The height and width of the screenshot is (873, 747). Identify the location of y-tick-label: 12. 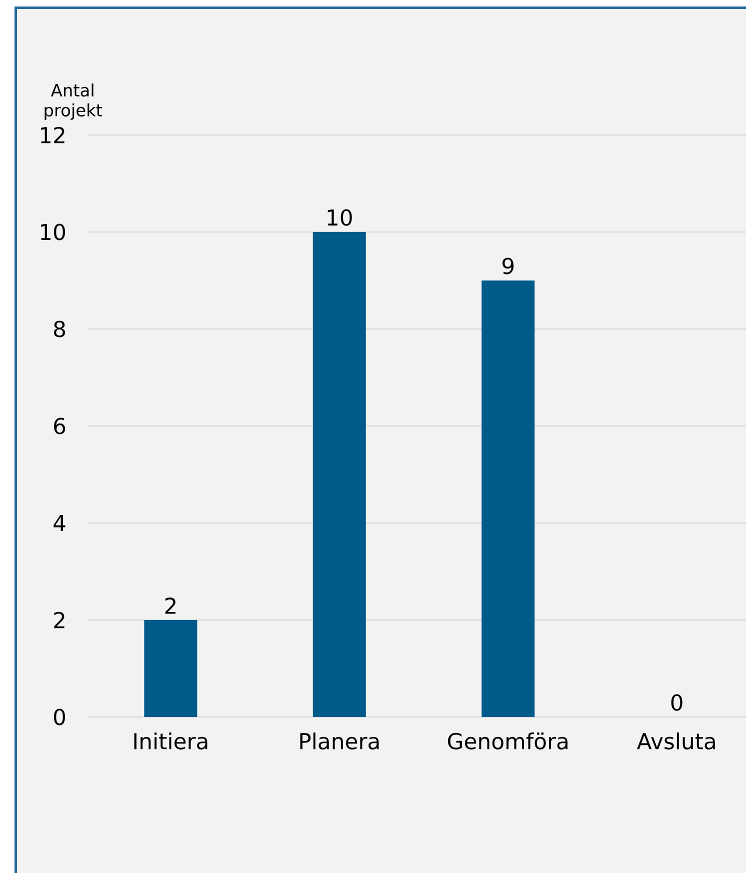
(52, 135).